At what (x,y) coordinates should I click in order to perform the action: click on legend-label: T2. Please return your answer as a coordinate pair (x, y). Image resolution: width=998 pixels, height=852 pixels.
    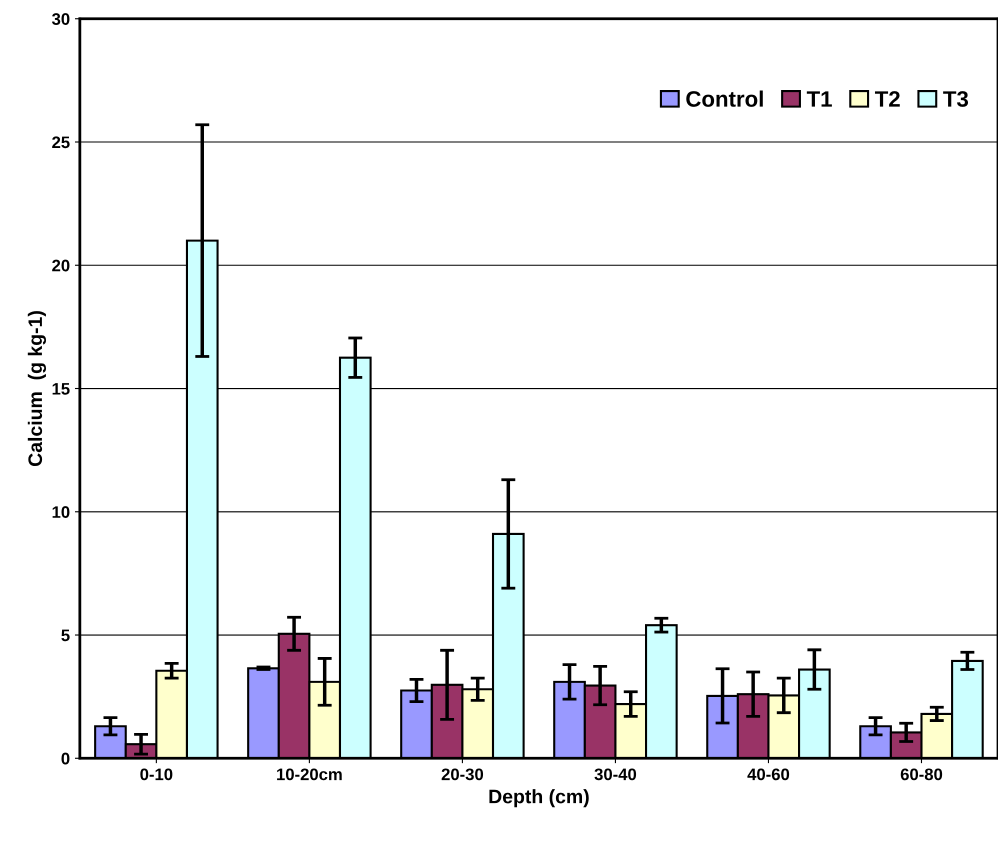
    Looking at the image, I should click on (887, 99).